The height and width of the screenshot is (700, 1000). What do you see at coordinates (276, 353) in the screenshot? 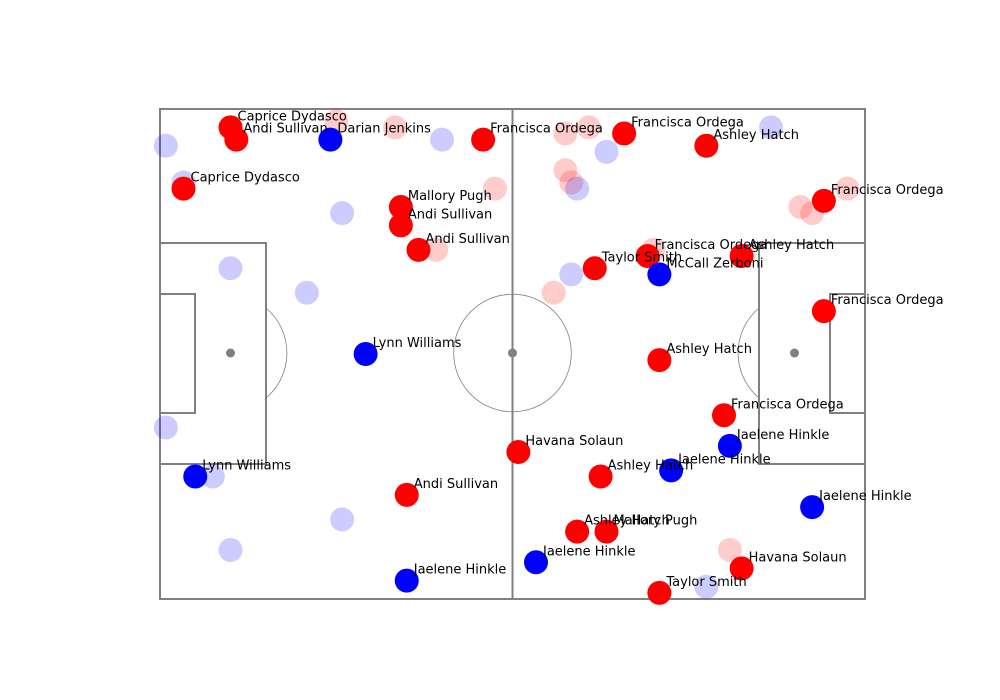
I see `left-penalty-arc` at bounding box center [276, 353].